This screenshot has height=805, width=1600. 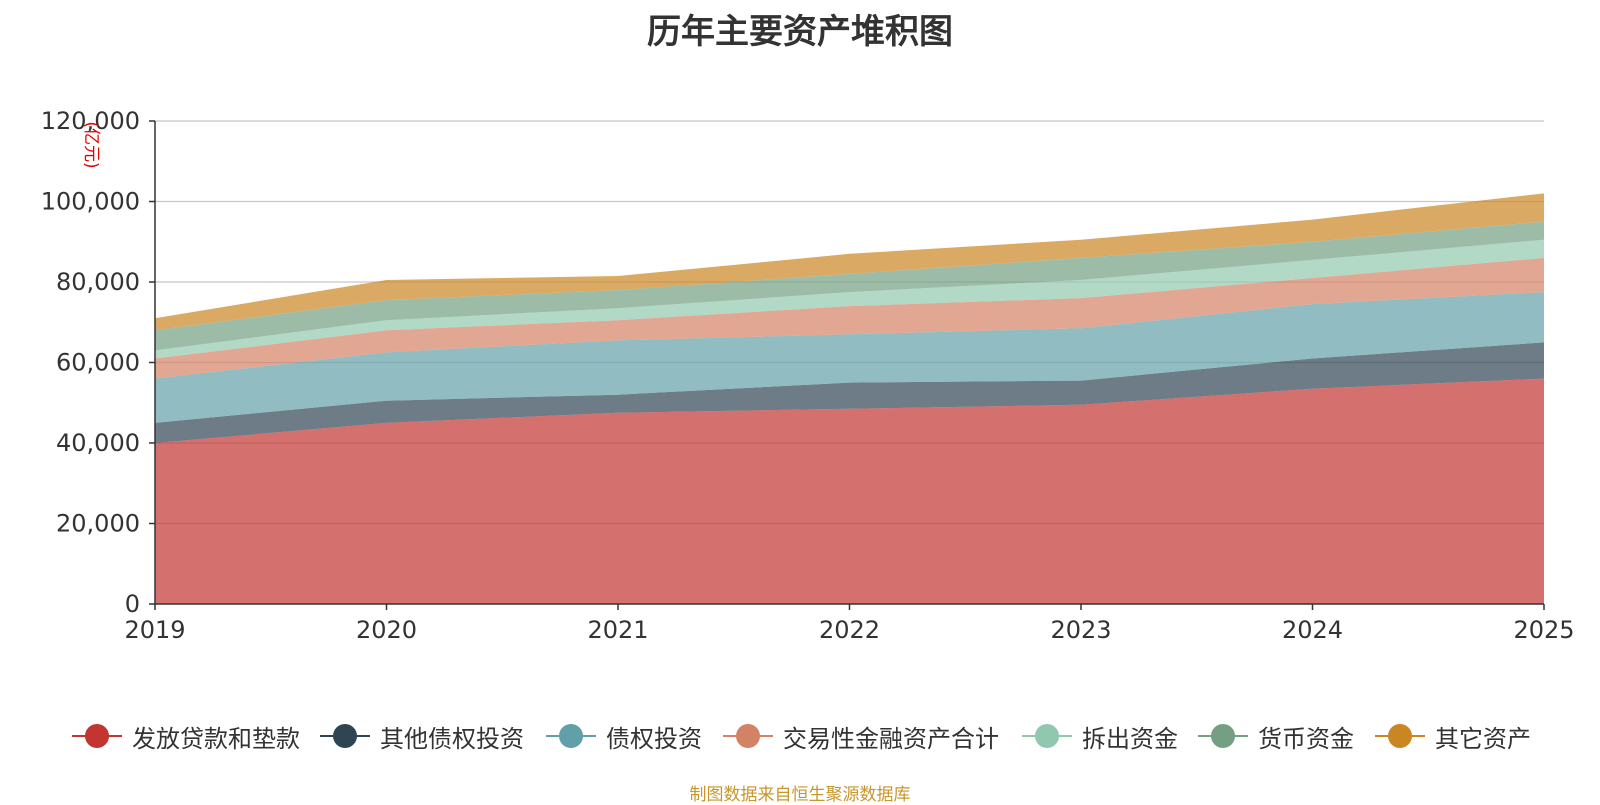 I want to click on x-tick-label: 2020, so click(x=386, y=630).